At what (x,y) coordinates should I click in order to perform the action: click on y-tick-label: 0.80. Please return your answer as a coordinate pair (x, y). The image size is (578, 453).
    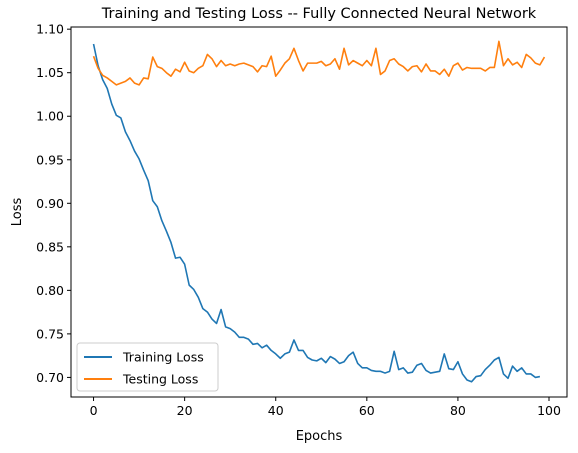
    Looking at the image, I should click on (50, 290).